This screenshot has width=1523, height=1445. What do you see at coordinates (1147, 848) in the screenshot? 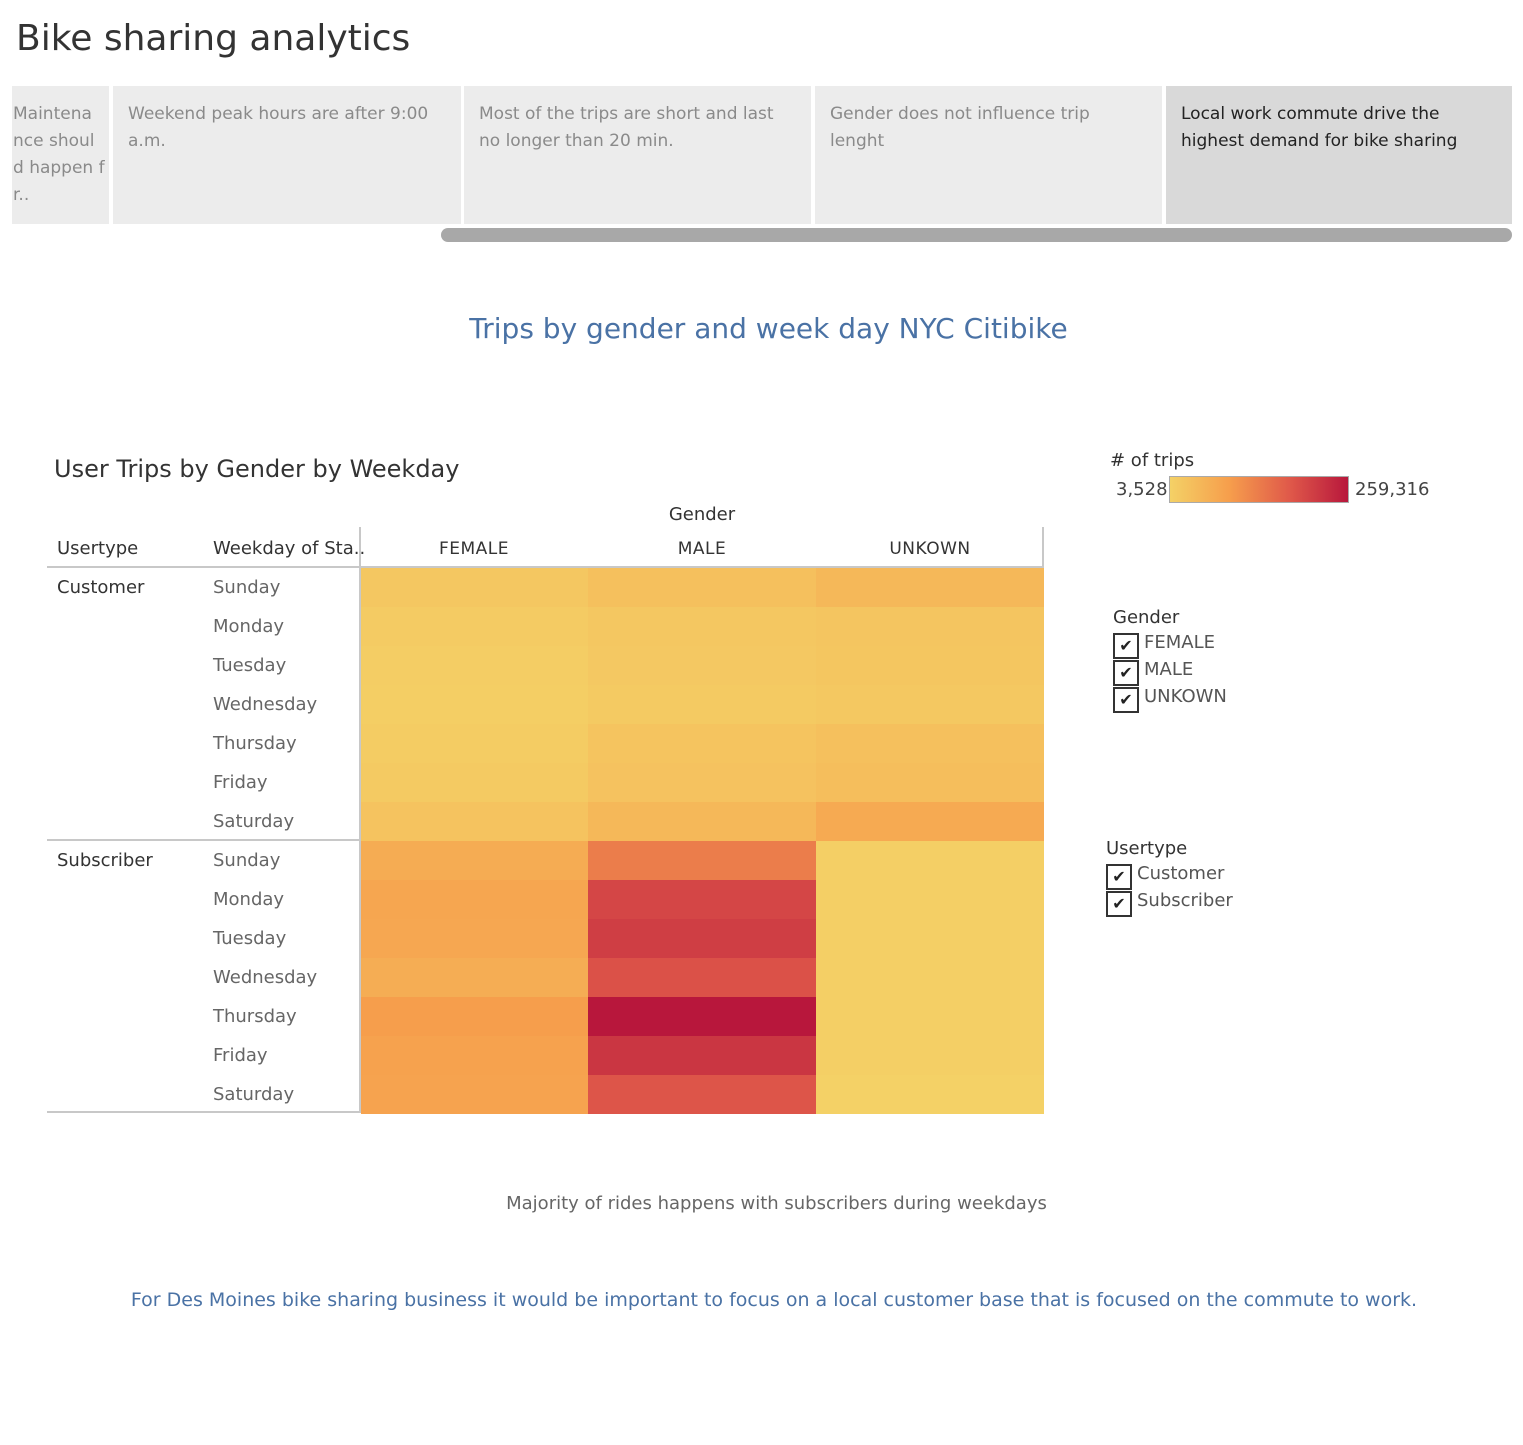
I see `usertype-filter-title: Usertype` at bounding box center [1147, 848].